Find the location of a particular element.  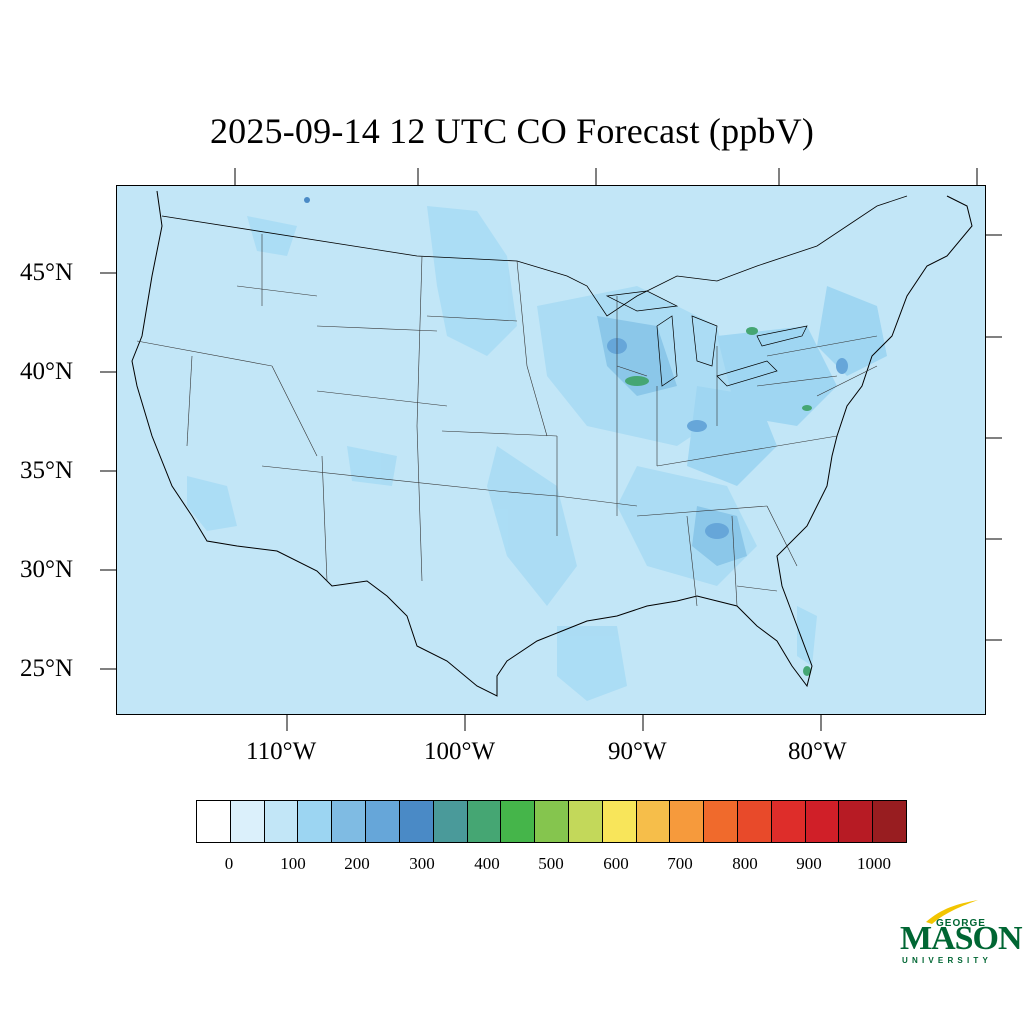

colorbar-label-800: 800 is located at coordinates (745, 863).